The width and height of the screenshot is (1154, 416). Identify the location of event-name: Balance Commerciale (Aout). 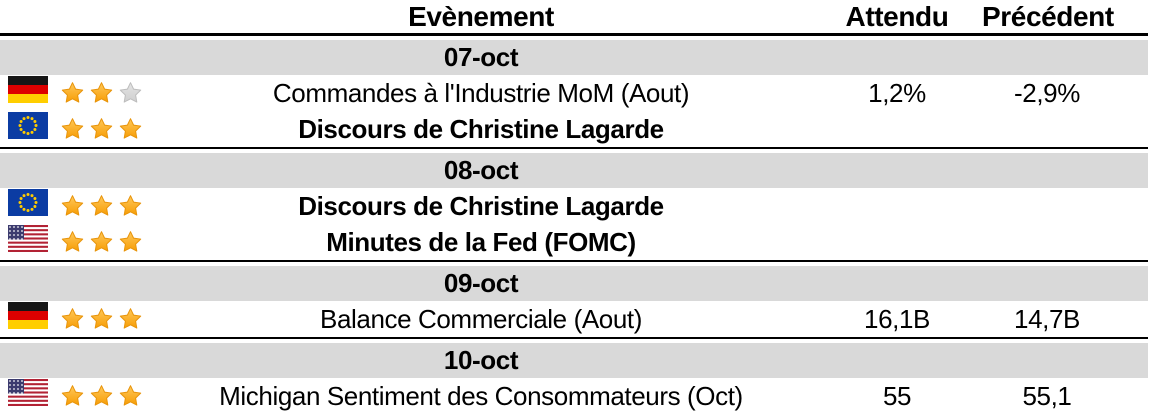
(481, 318).